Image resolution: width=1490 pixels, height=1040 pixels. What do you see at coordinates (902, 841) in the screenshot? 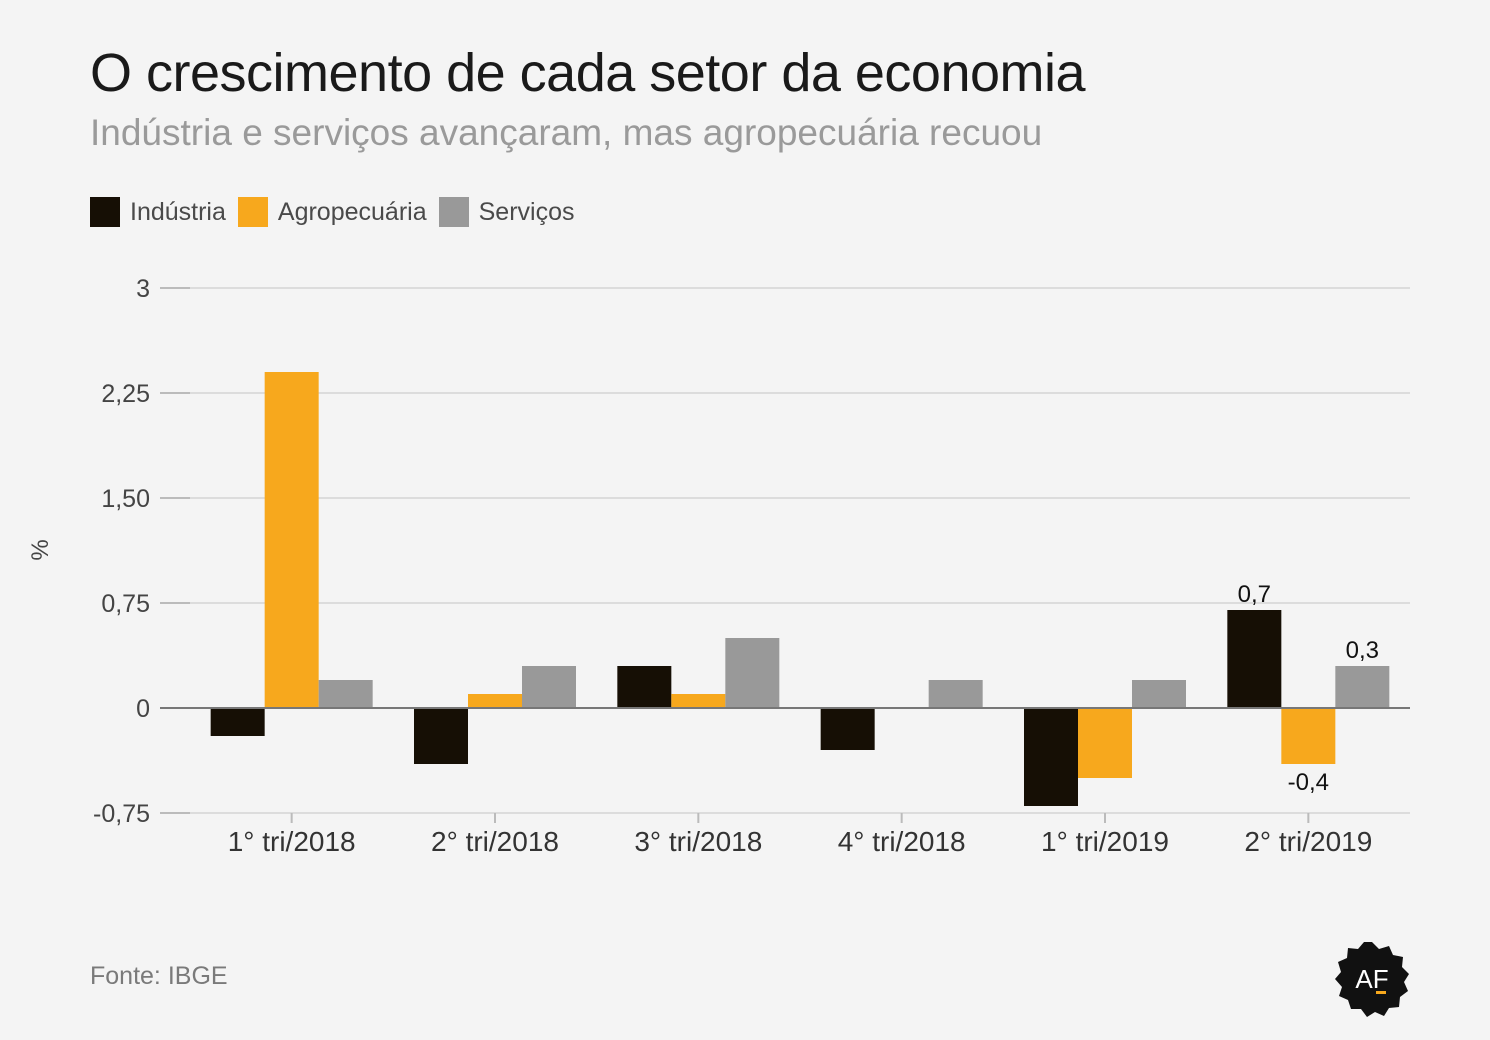
I see `x-tick-label: 4° tri/2018` at bounding box center [902, 841].